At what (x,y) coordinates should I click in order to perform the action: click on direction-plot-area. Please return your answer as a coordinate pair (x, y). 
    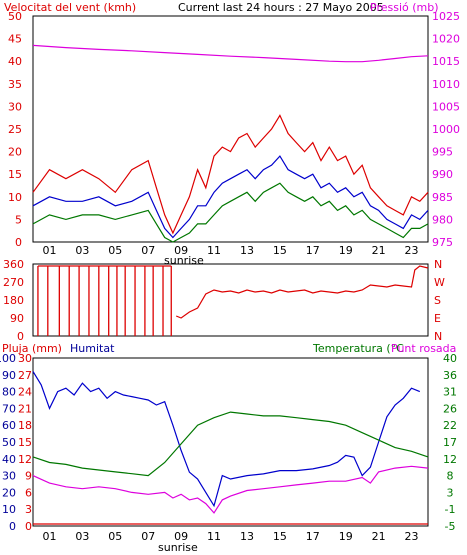
    Looking at the image, I should click on (230, 300).